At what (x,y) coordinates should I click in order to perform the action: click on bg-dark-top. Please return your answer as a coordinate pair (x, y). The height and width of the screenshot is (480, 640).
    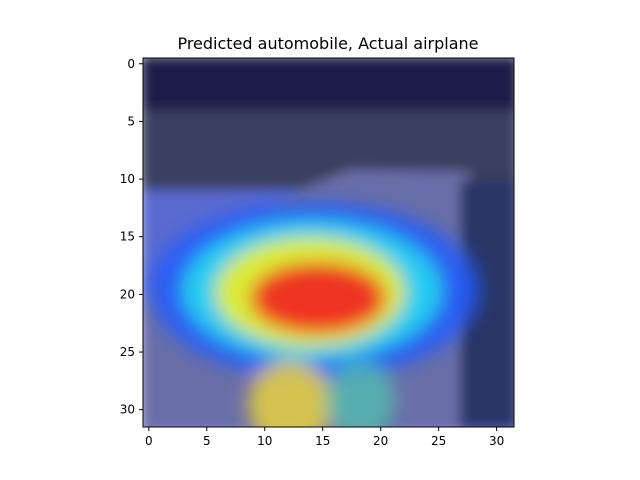
    Looking at the image, I should click on (328, 86).